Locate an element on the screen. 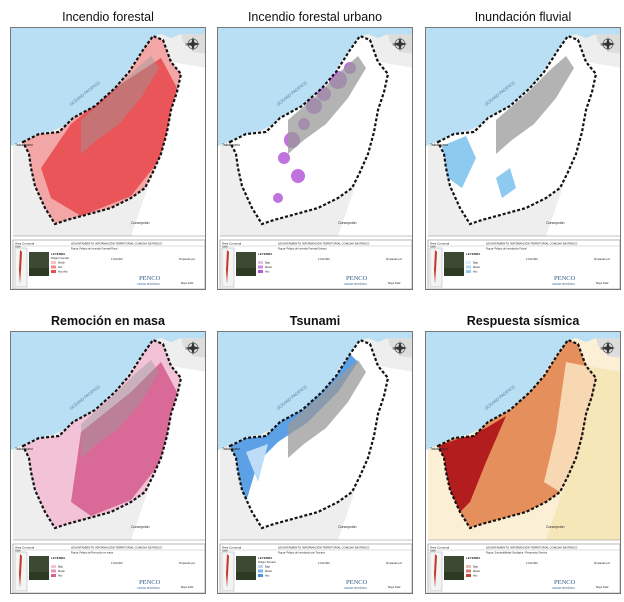  legend-subtitle: Peligro Tsunami is located at coordinates (267, 562).